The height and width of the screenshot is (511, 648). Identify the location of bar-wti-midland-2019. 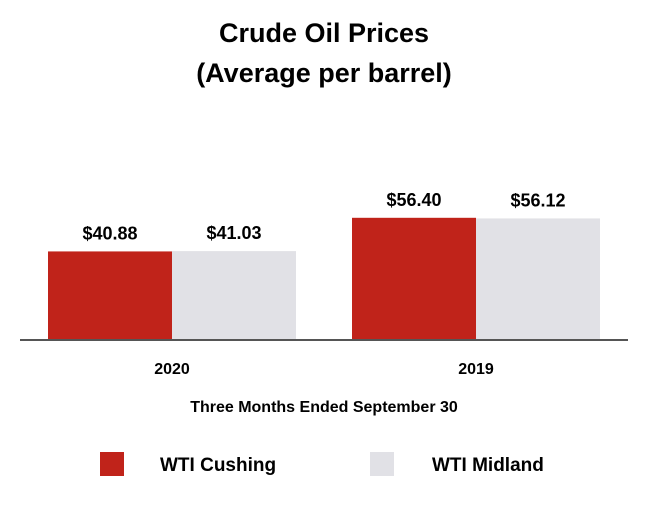
(538, 279).